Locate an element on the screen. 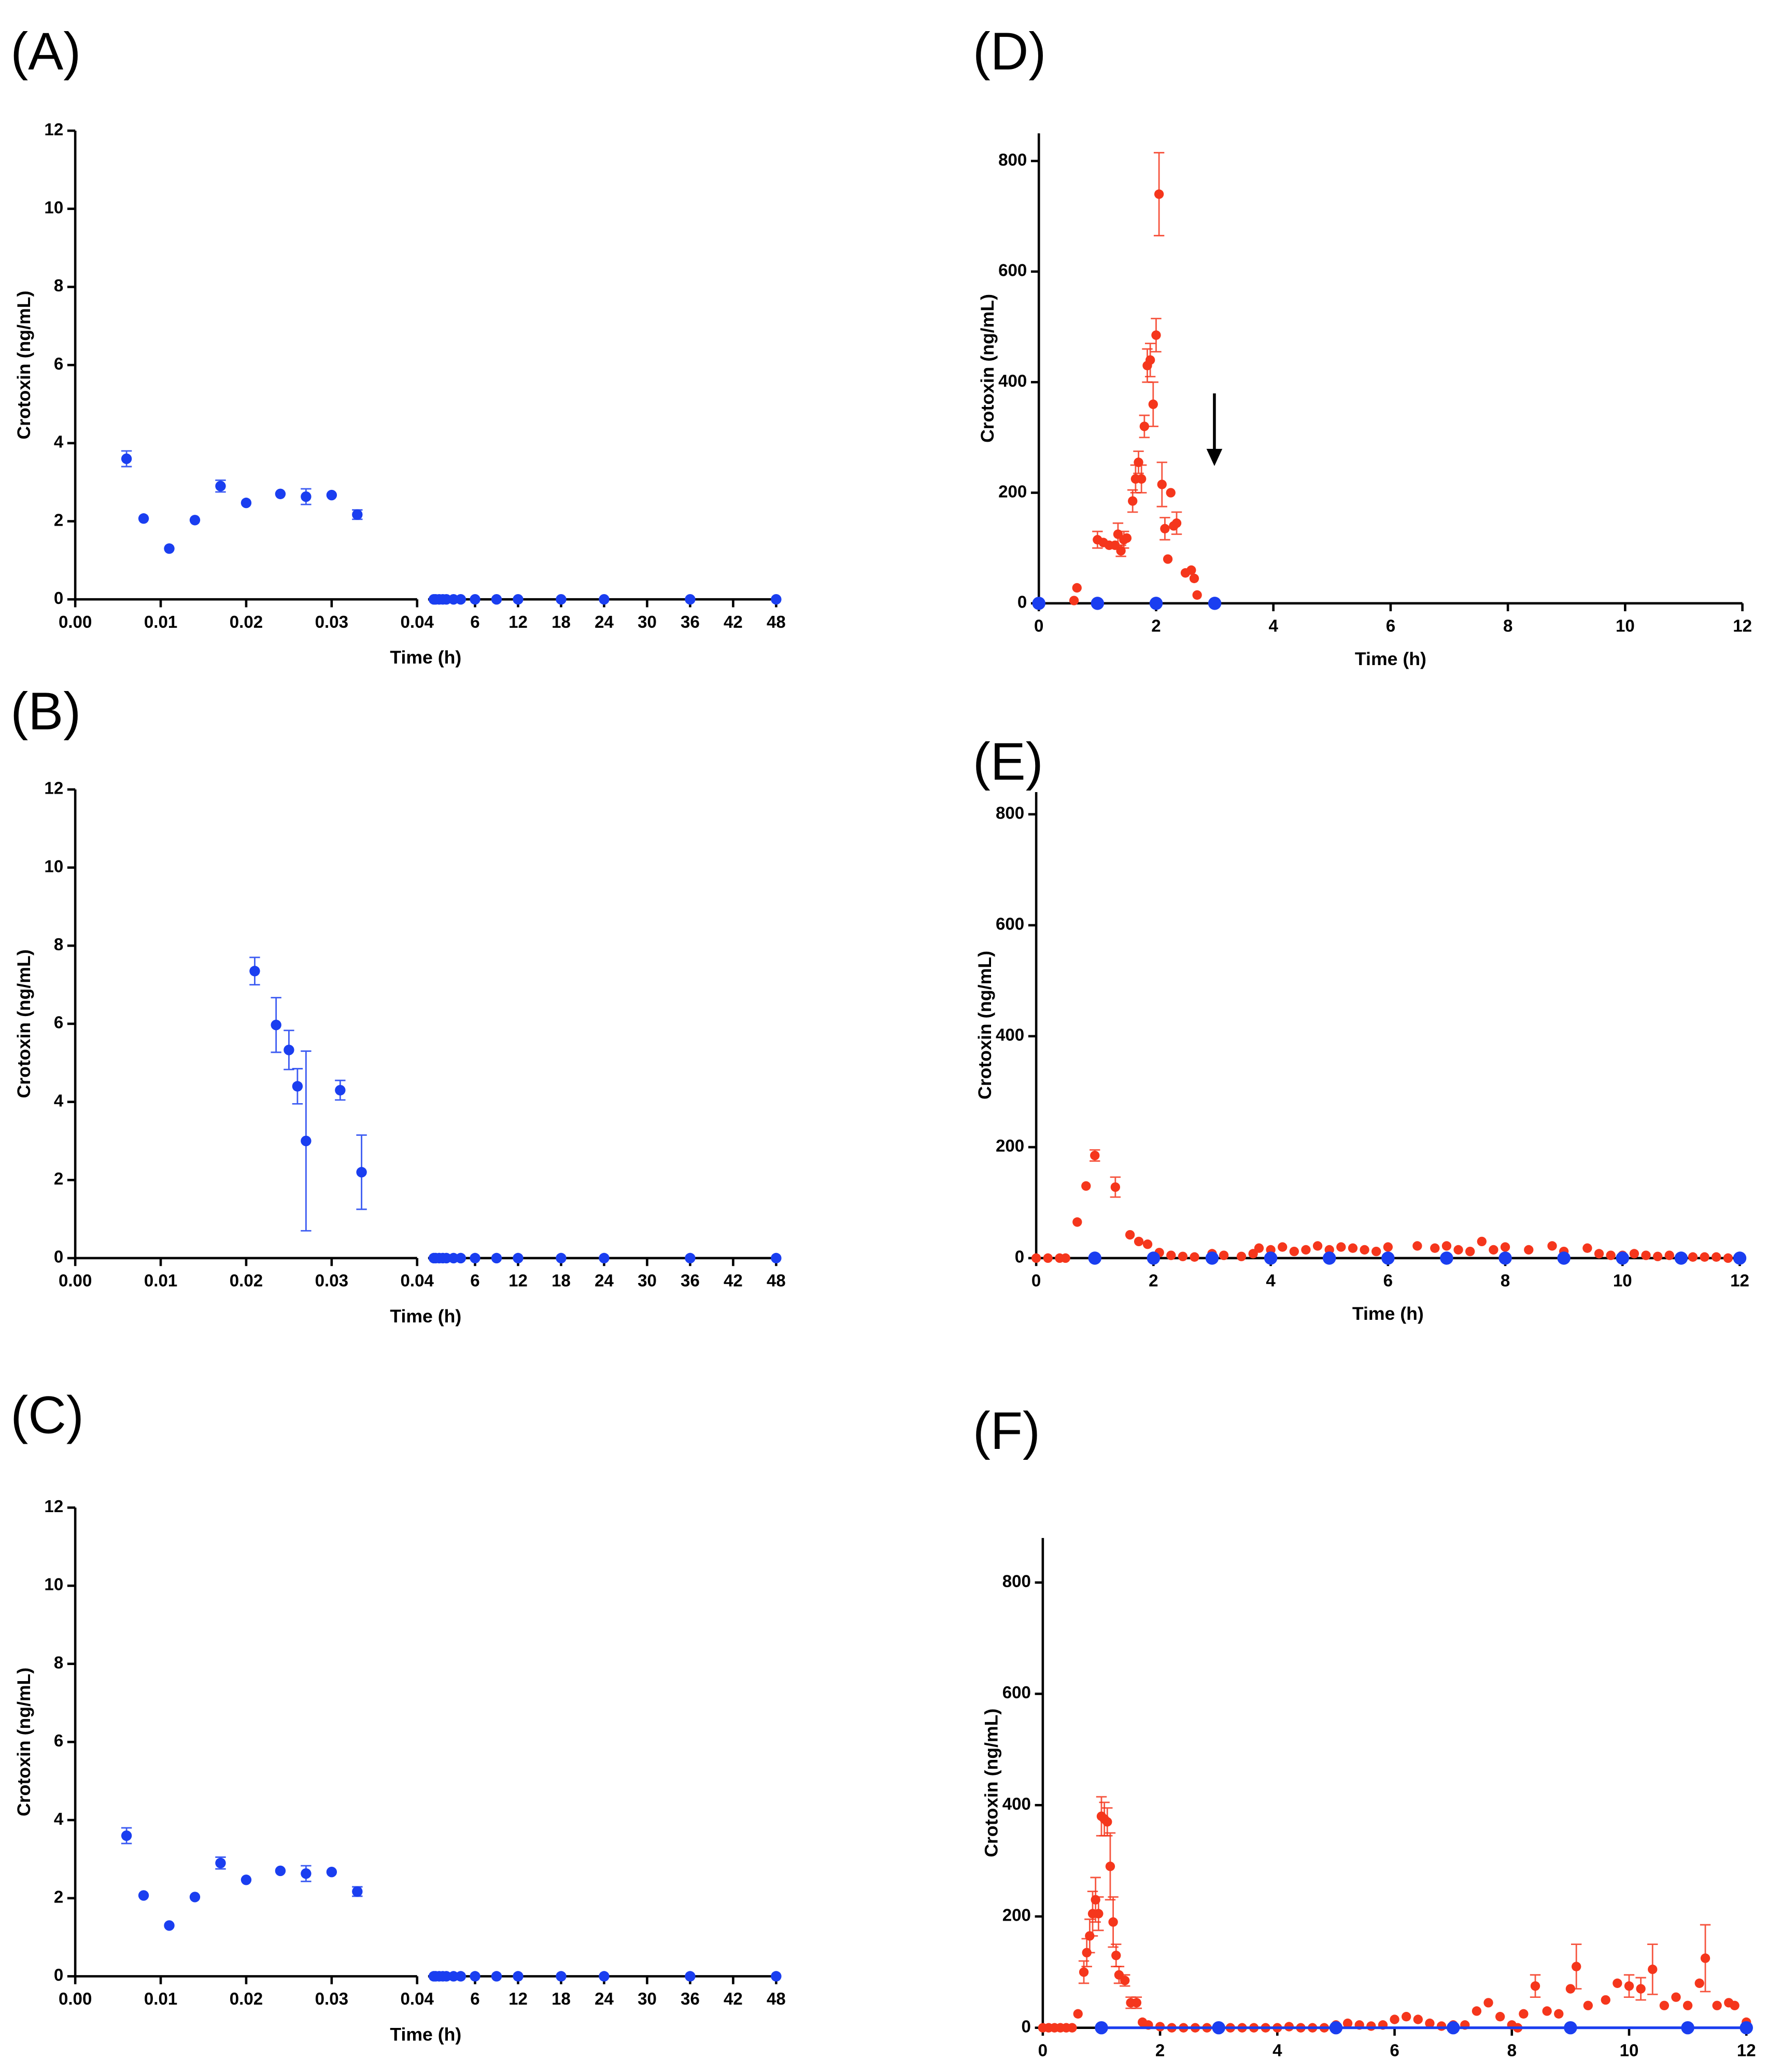 This screenshot has width=1782, height=2072. y-tick-label: 400 is located at coordinates (1010, 1035).